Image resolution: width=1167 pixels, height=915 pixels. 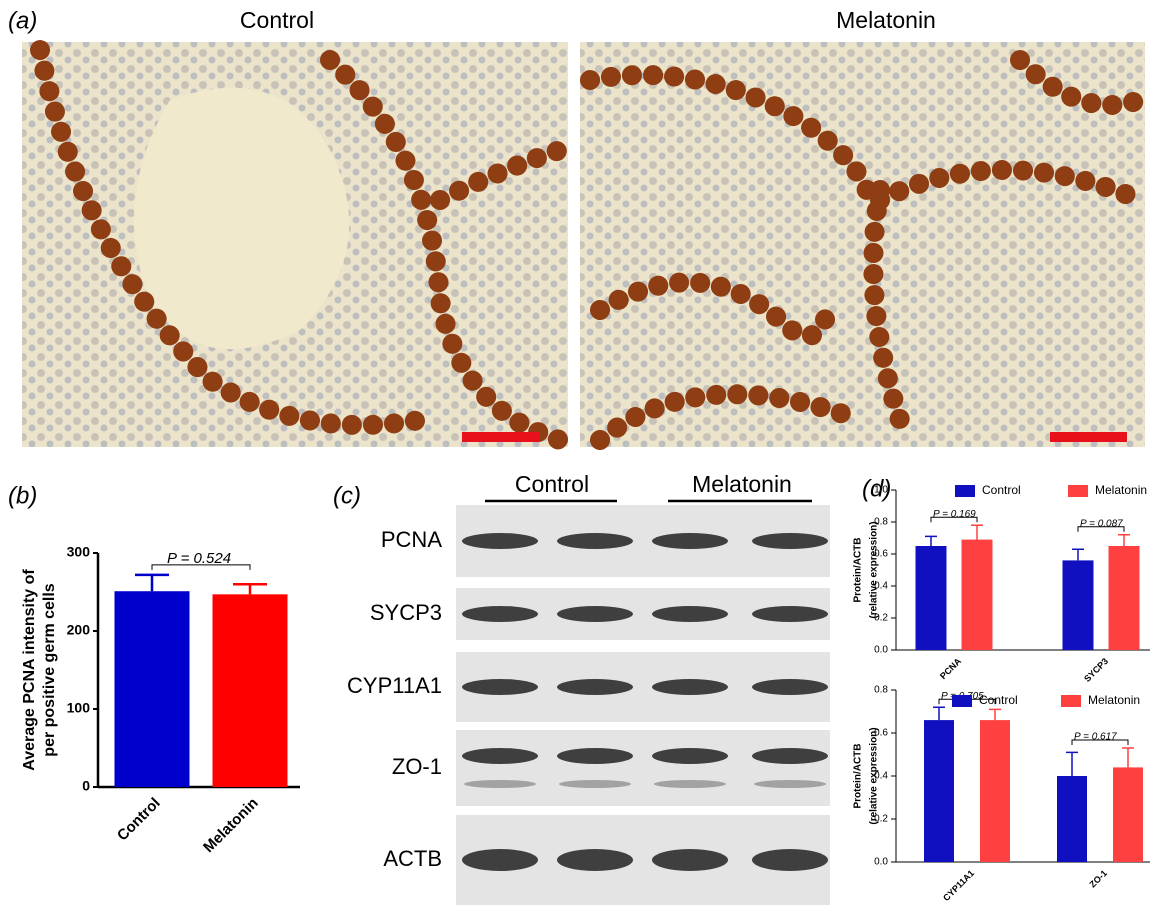 I want to click on x-tick-label: CYP11A1, so click(x=958, y=885).